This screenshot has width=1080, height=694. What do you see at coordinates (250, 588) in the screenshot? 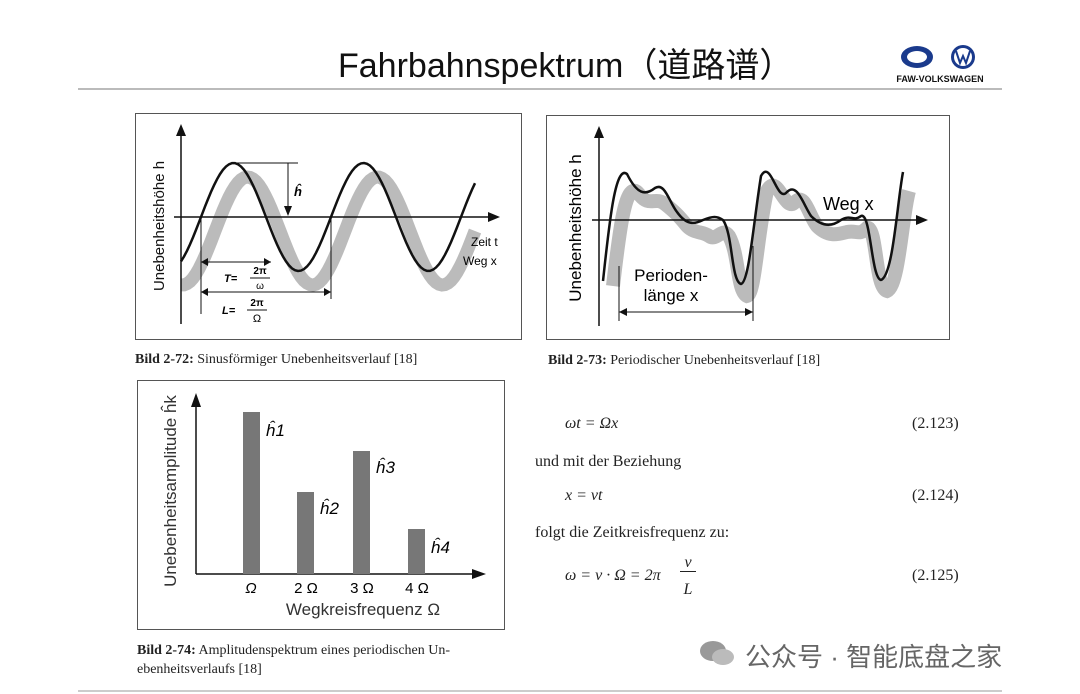
I see `x-tick-label: Ω` at bounding box center [250, 588].